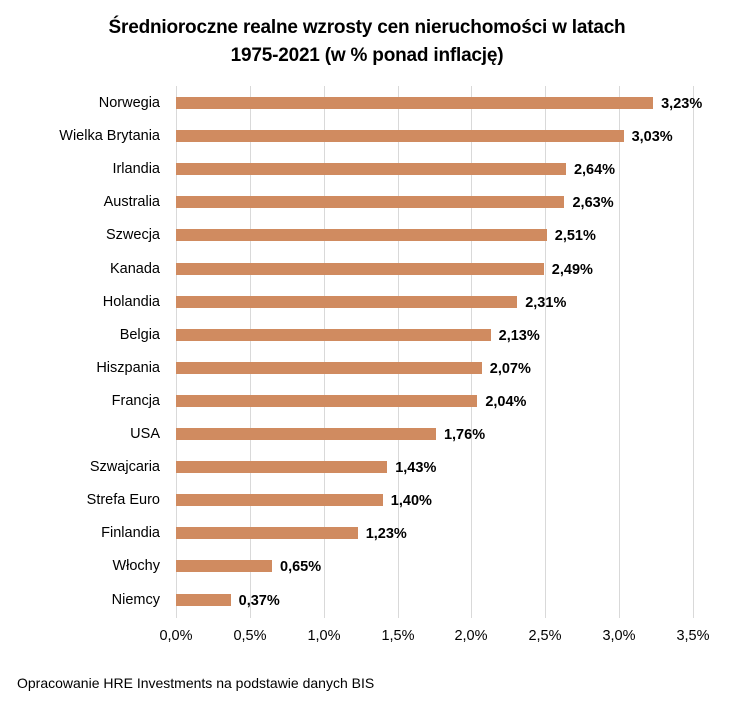  I want to click on value-label: 2,51%, so click(575, 236).